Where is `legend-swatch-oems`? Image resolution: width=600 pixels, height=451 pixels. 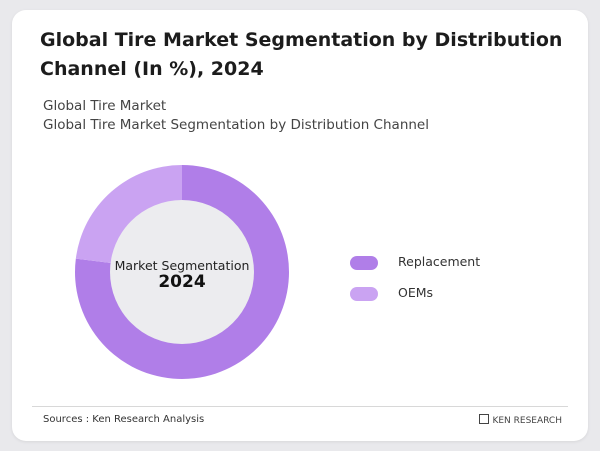 legend-swatch-oems is located at coordinates (364, 294).